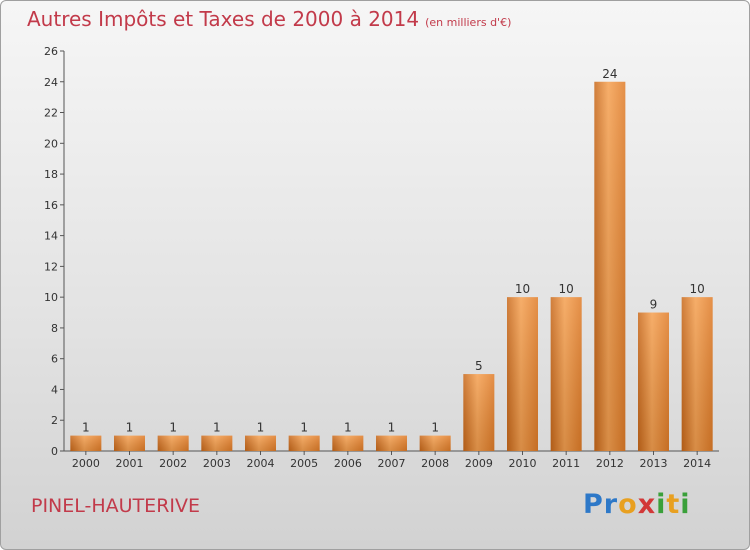 Image resolution: width=750 pixels, height=550 pixels. I want to click on y-tick-label: 16, so click(51, 205).